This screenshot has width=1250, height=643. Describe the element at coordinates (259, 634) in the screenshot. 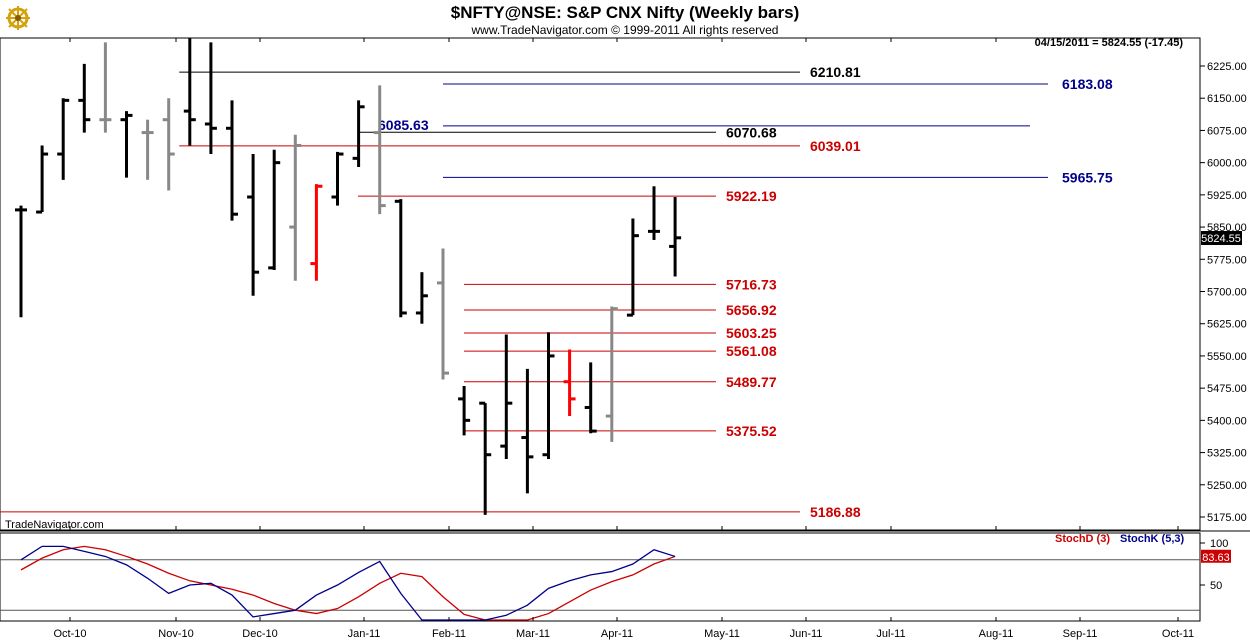

I see `x-tick-label: Dec-10` at that location.